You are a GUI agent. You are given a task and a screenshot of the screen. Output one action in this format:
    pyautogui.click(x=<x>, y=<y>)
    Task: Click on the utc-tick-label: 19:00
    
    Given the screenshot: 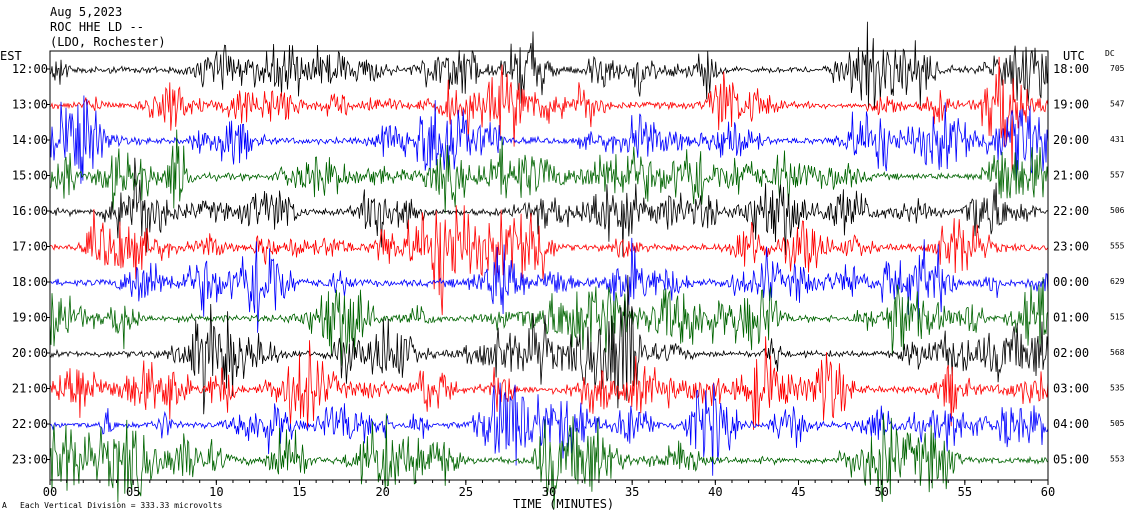 What is the action you would take?
    pyautogui.click(x=1071, y=105)
    